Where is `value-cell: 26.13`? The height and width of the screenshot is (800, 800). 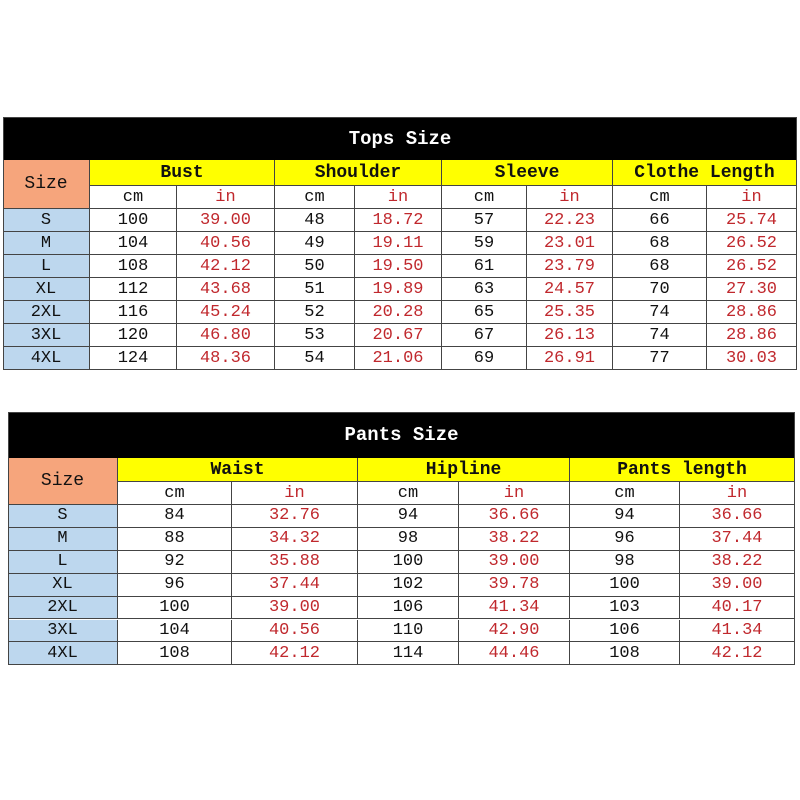 value-cell: 26.13 is located at coordinates (570, 335).